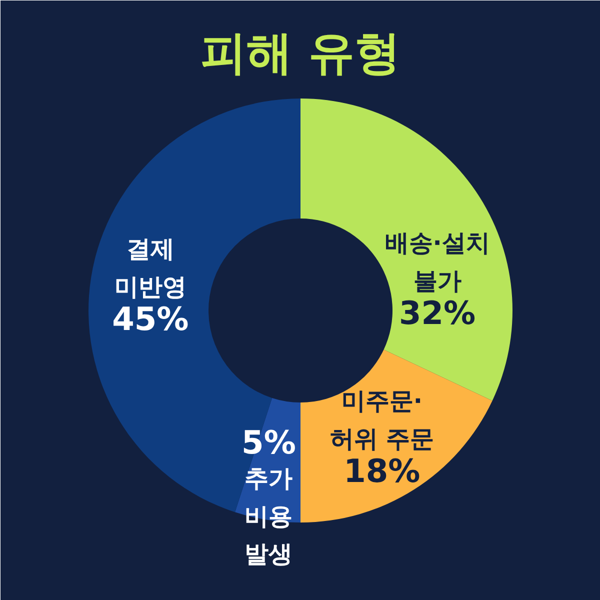 Image resolution: width=600 pixels, height=600 pixels. Describe the element at coordinates (382, 420) in the screenshot. I see `slice-label: 미주문· 허위 주문` at that location.